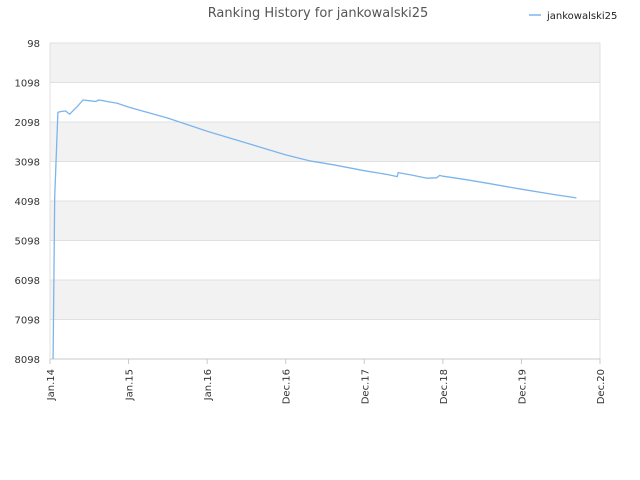 Image resolution: width=640 pixels, height=480 pixels. What do you see at coordinates (208, 385) in the screenshot?
I see `x-tick-label: Jan.16` at bounding box center [208, 385].